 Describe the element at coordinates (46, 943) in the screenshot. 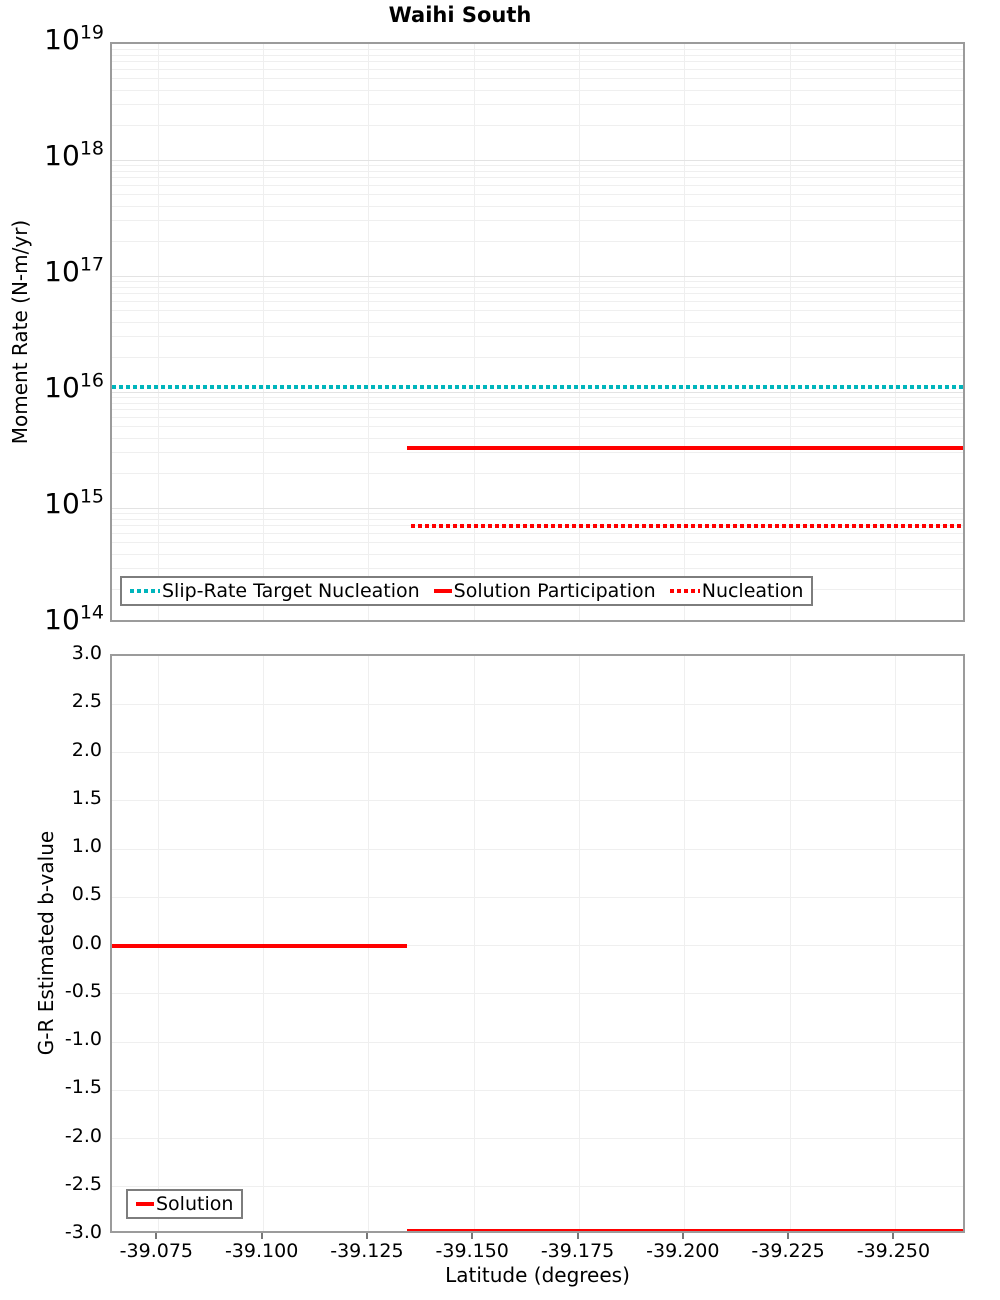

I see `b-value-axis-label: G-R Estimated b-value` at that location.